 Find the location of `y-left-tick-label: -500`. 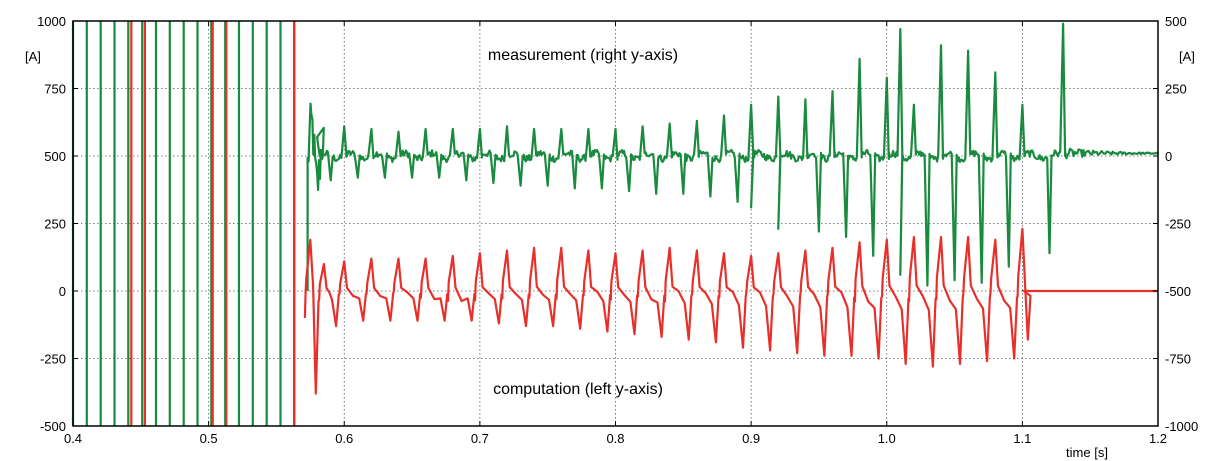

y-left-tick-label: -500 is located at coordinates (53, 426).